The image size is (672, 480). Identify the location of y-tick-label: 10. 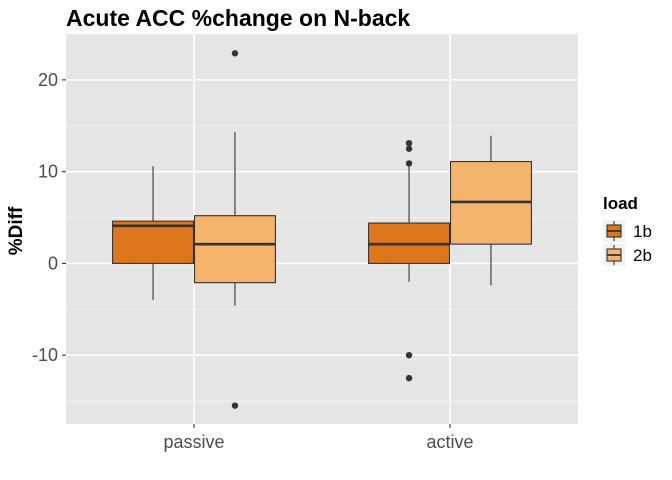
(48, 172).